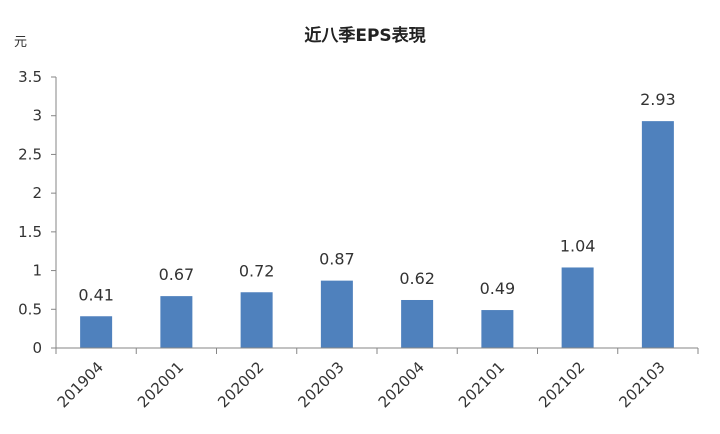 The height and width of the screenshot is (434, 720). What do you see at coordinates (177, 274) in the screenshot?
I see `data-label: 0.67` at bounding box center [177, 274].